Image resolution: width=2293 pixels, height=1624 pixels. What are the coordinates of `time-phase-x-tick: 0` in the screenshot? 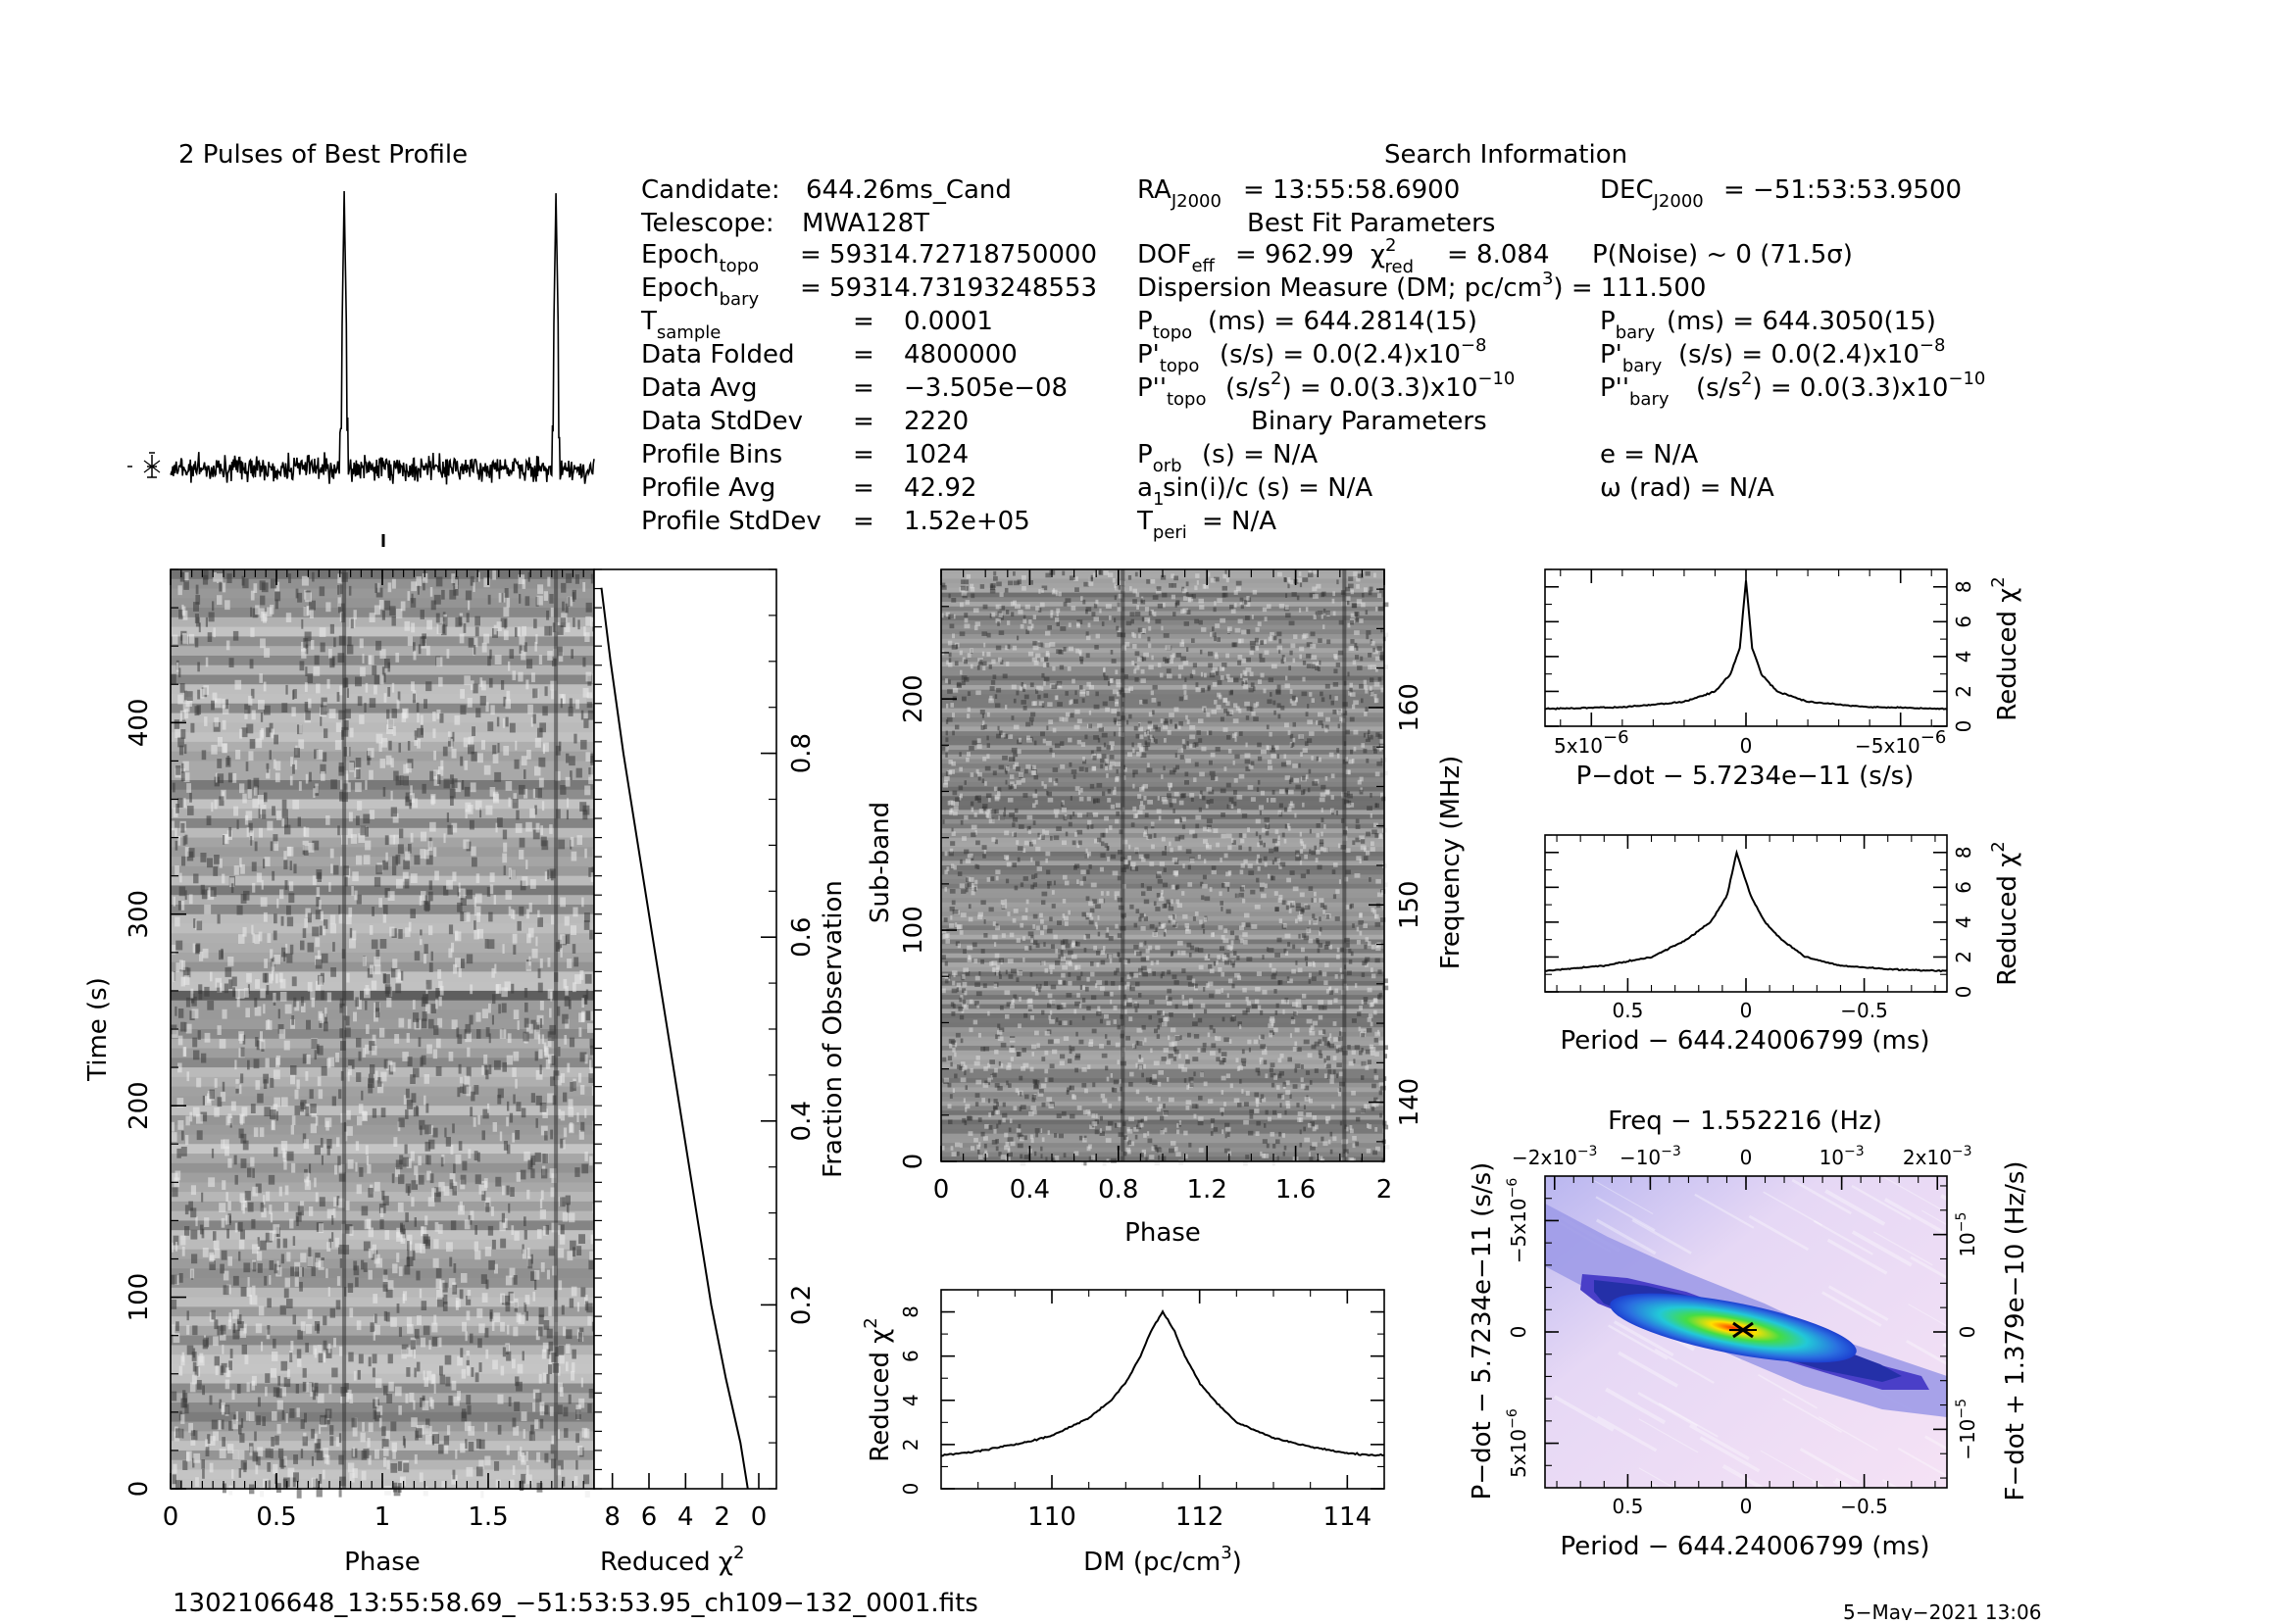 It's located at (171, 1517).